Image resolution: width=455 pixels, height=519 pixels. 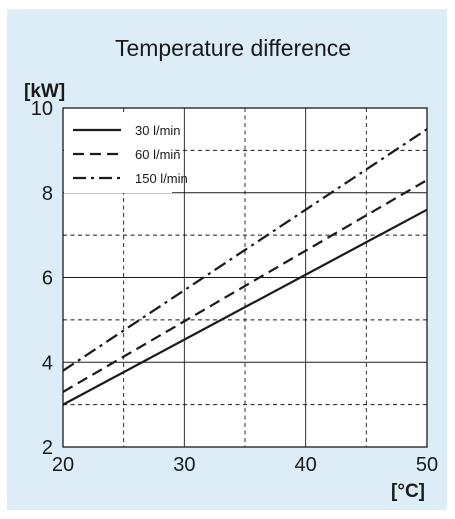 I want to click on chart-title: Temperature difference, so click(x=233, y=48).